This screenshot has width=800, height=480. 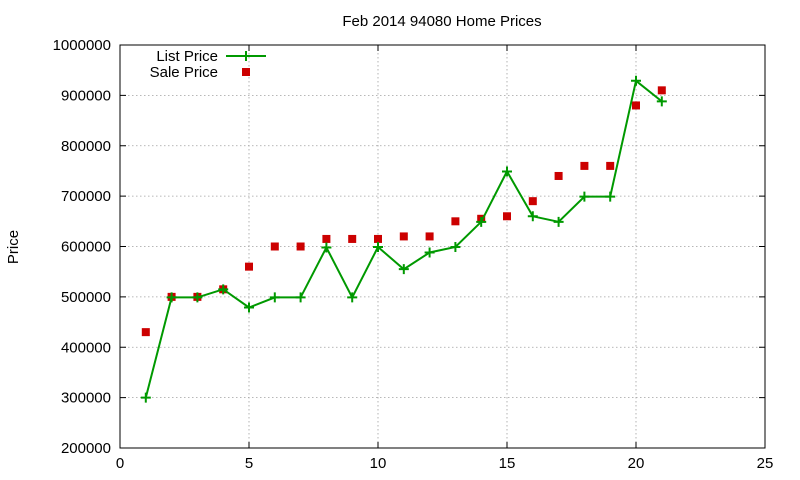 I want to click on x-tick-label: 5, so click(x=249, y=463).